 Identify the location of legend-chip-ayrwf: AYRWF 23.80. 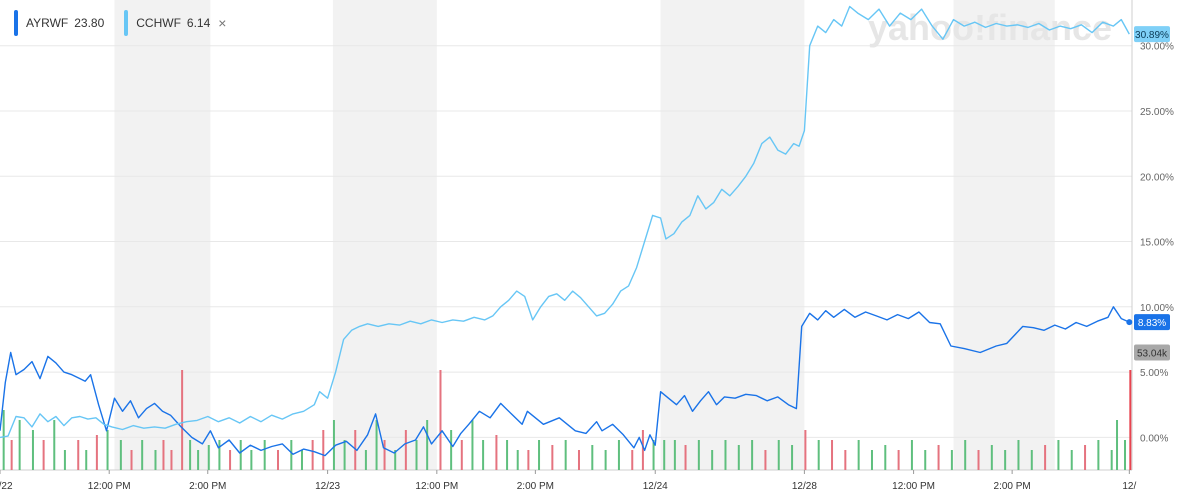
(58, 23).